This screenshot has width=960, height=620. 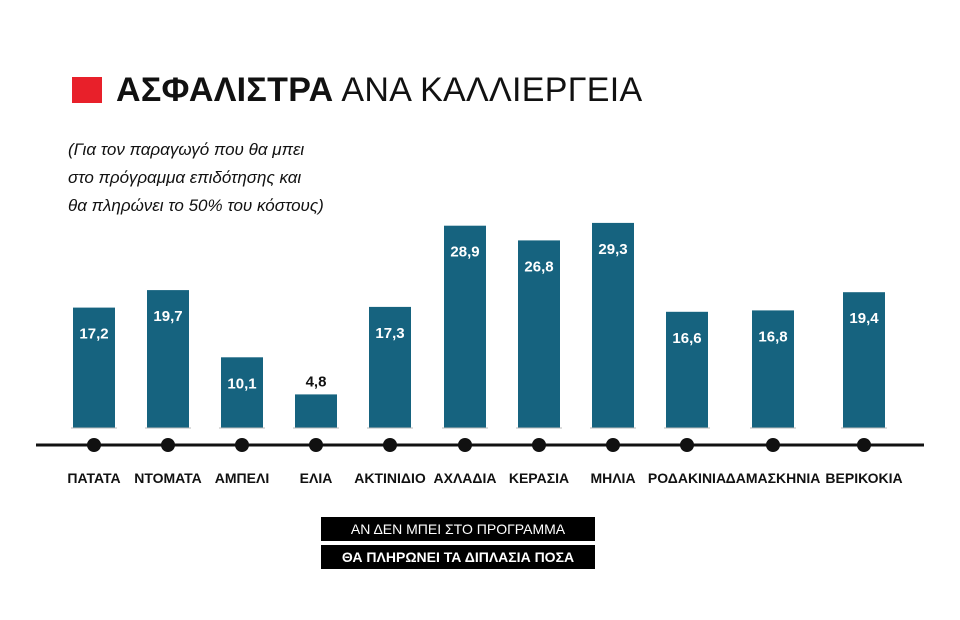 I want to click on data-label: 29,3, so click(x=612, y=249).